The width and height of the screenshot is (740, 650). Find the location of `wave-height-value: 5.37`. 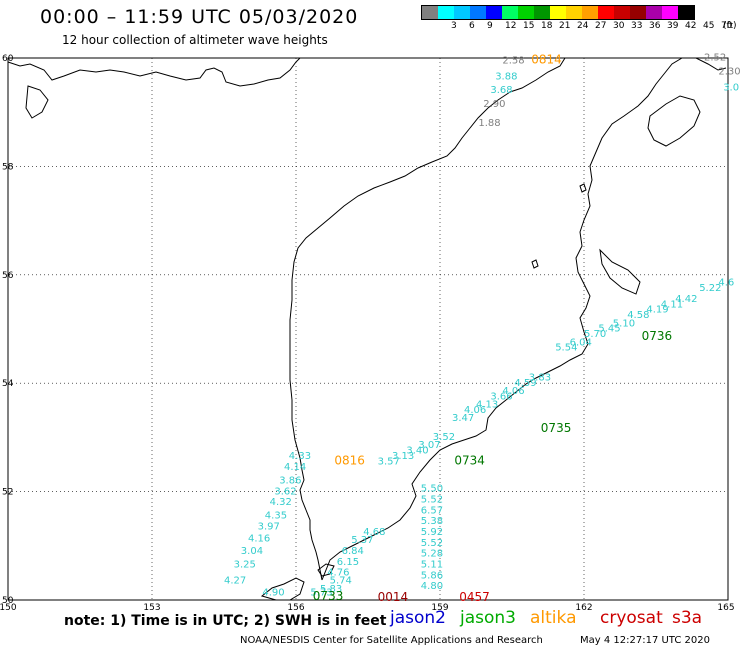

wave-height-value: 5.37 is located at coordinates (362, 540).